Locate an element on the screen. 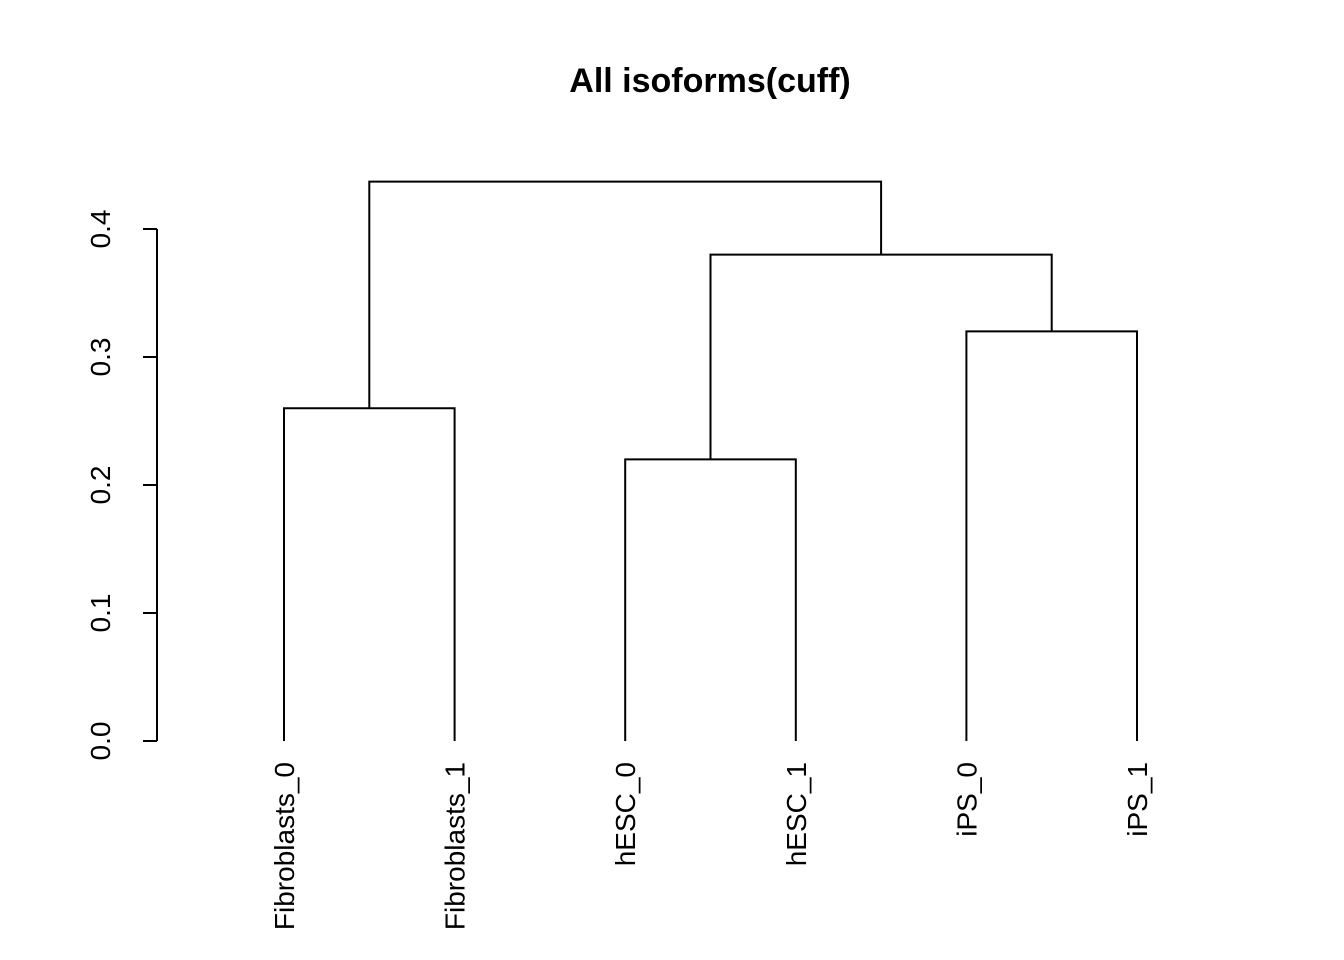 This screenshot has height=960, width=1344. chart-title: All isoforms(cuff) is located at coordinates (709, 81).